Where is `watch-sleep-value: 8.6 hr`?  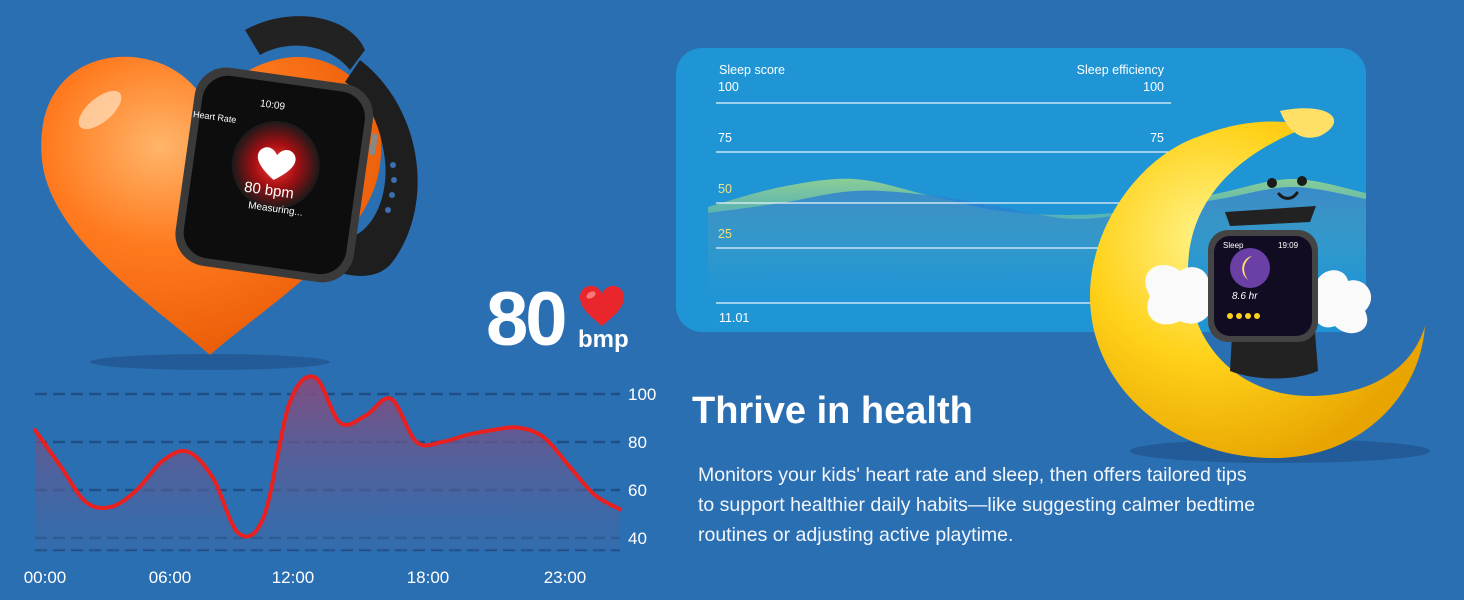
watch-sleep-value: 8.6 hr is located at coordinates (1245, 296).